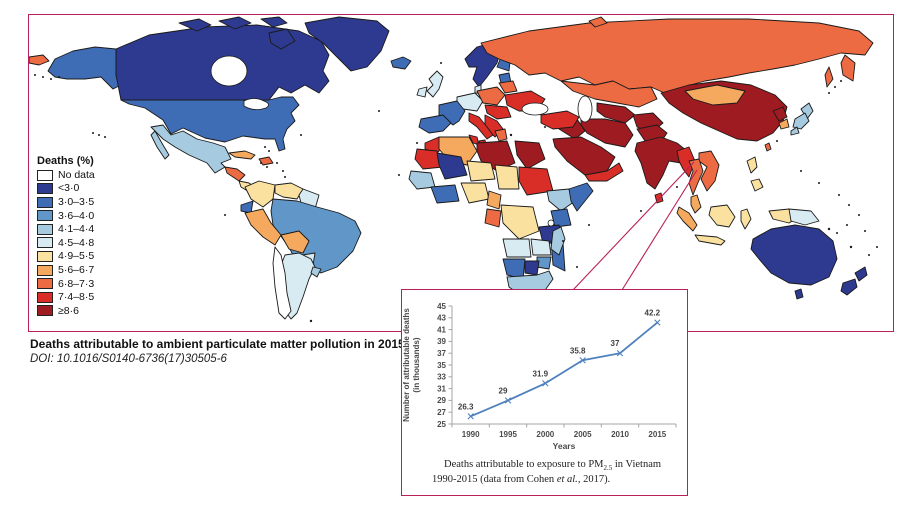 Image resolution: width=907 pixels, height=505 pixels. I want to click on legend-item: 5·6–6·7, so click(66, 269).